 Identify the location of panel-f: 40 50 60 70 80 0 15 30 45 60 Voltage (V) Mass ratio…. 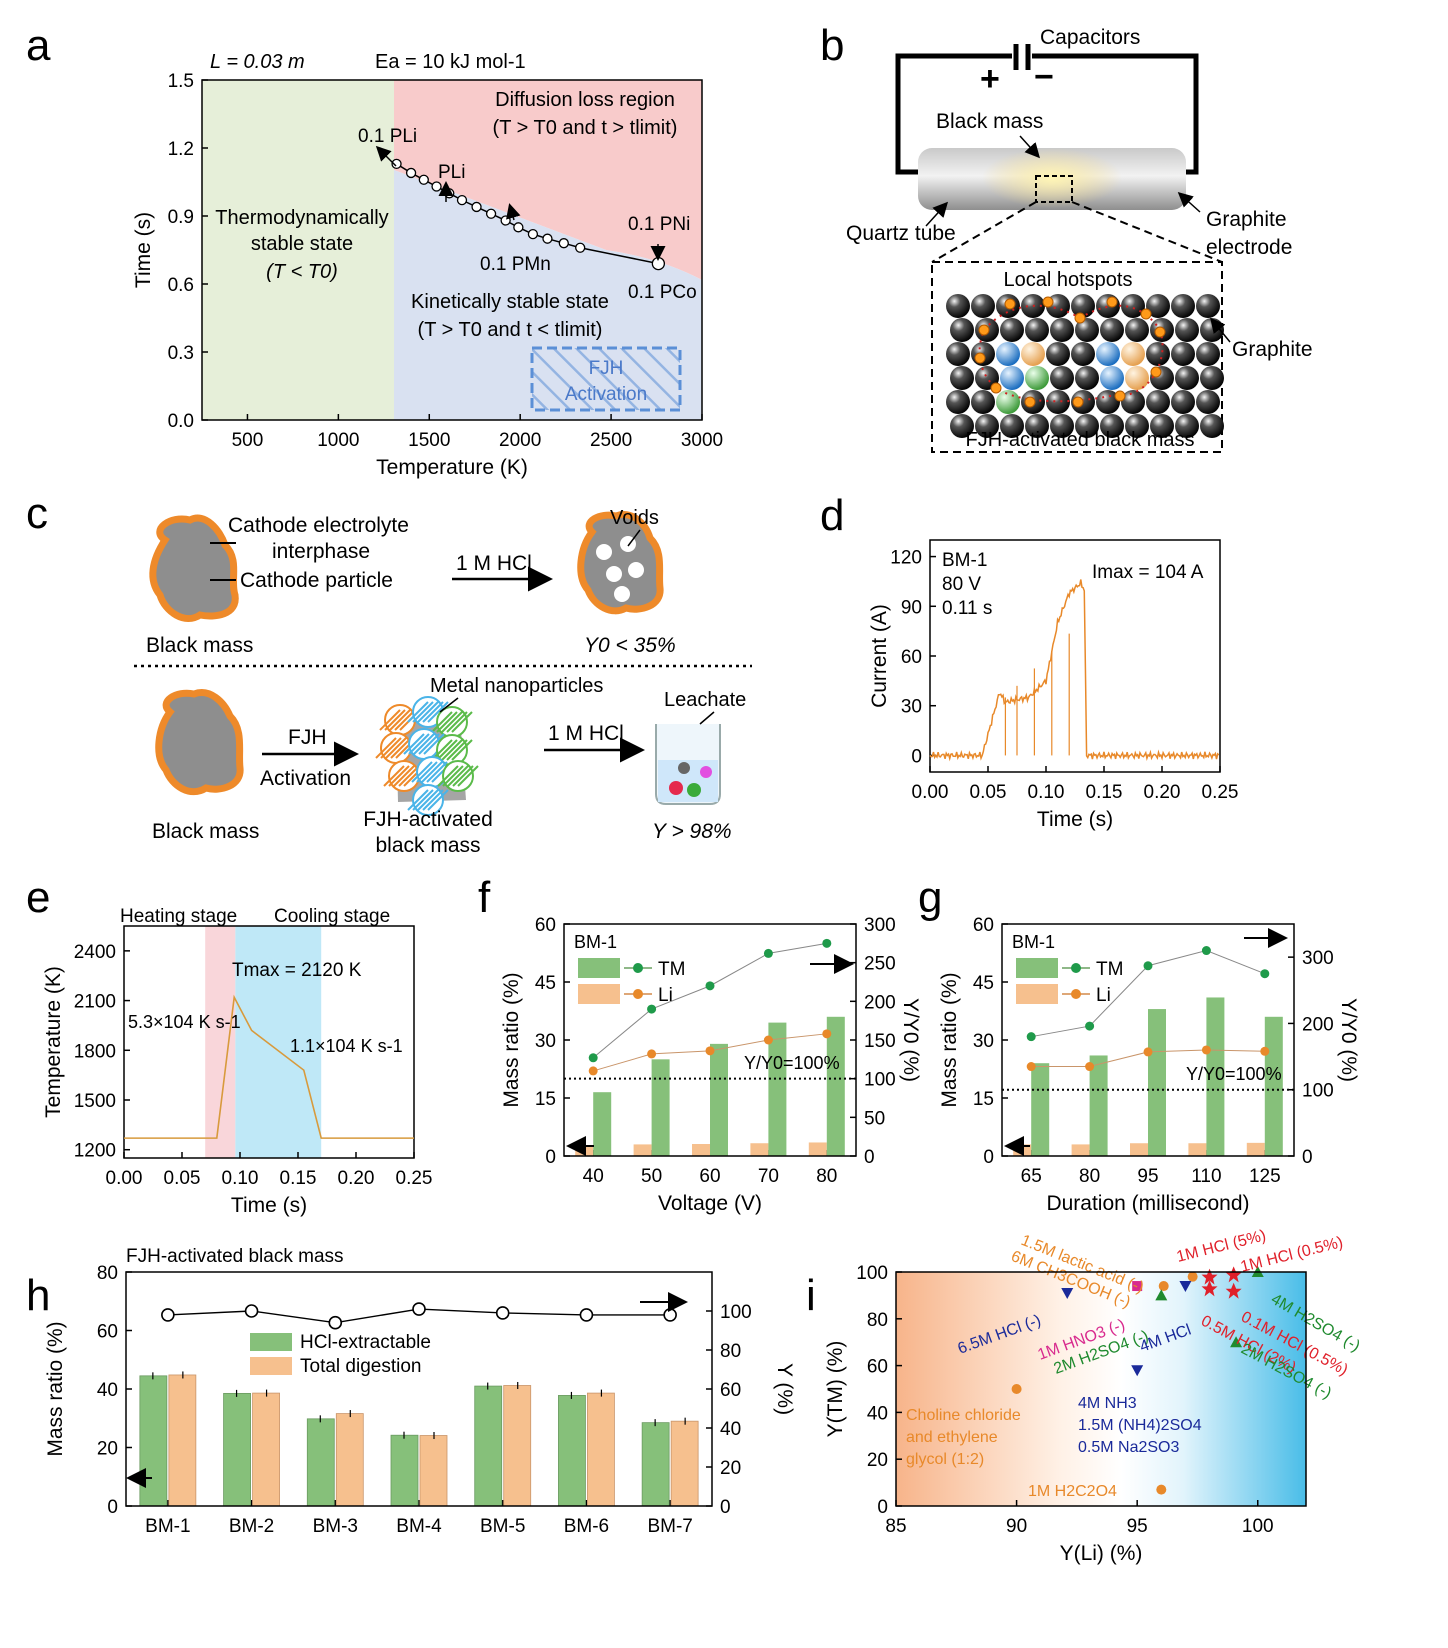
(711, 1065).